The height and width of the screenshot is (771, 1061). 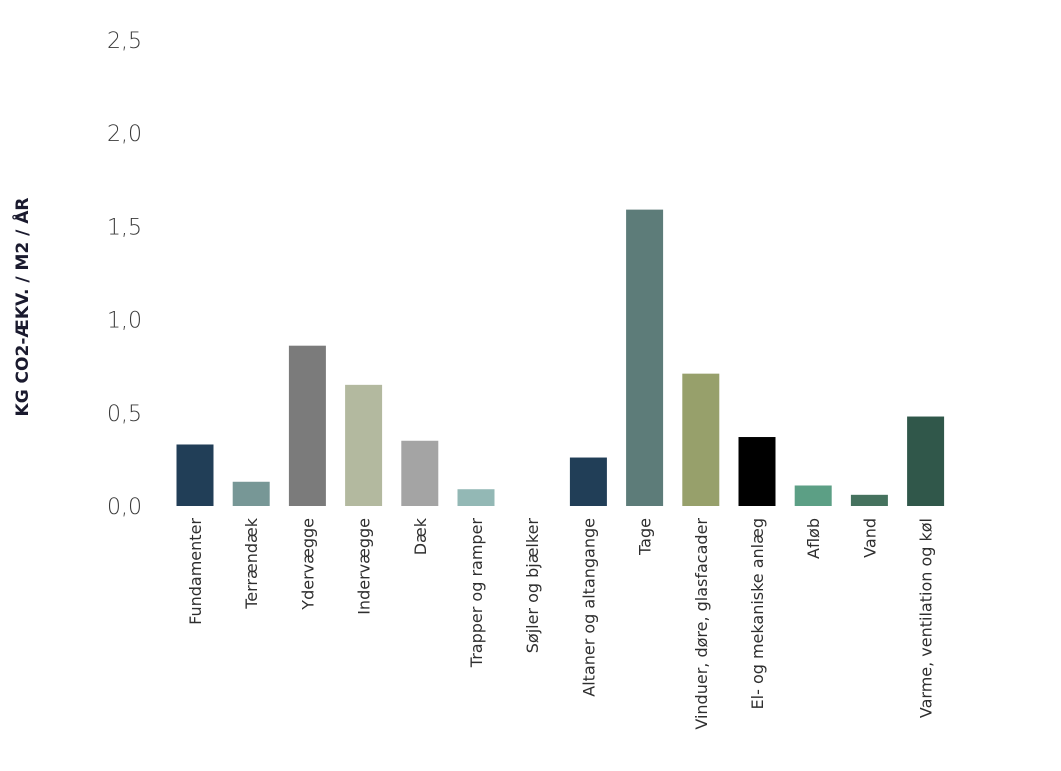 I want to click on y-tick-label: 1,0, so click(x=124, y=321).